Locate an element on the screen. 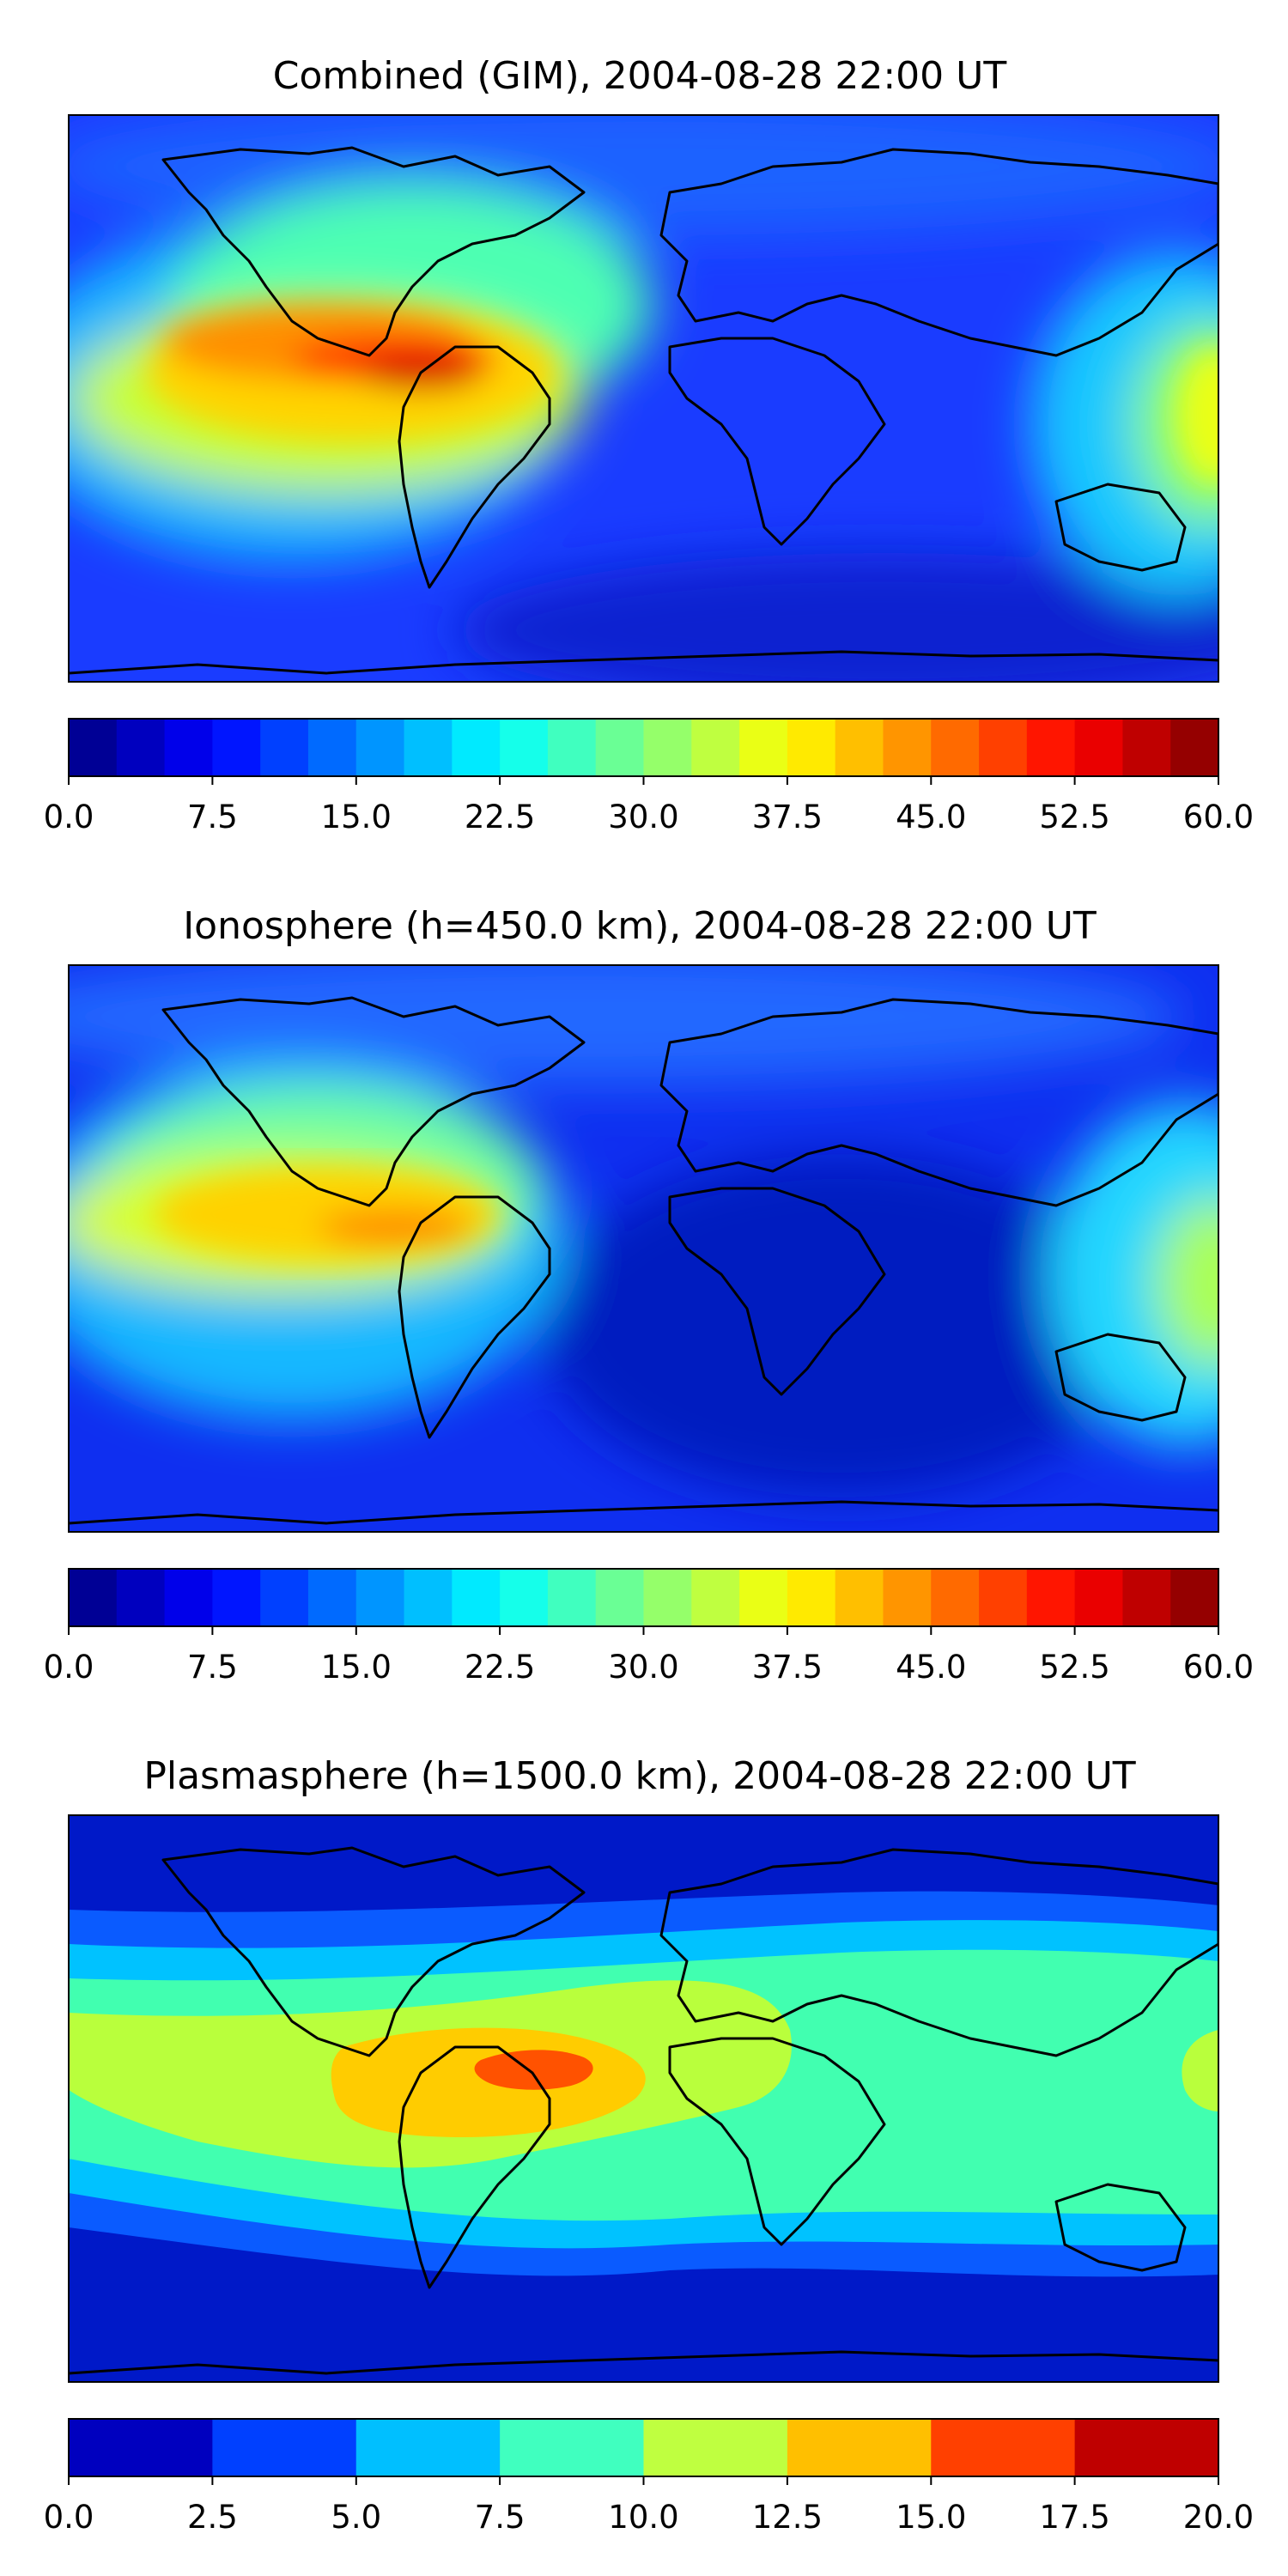 Image resolution: width=1288 pixels, height=2576 pixels. panel-title: Combined (GIM), 2004-08-28 22:00 UT is located at coordinates (640, 76).